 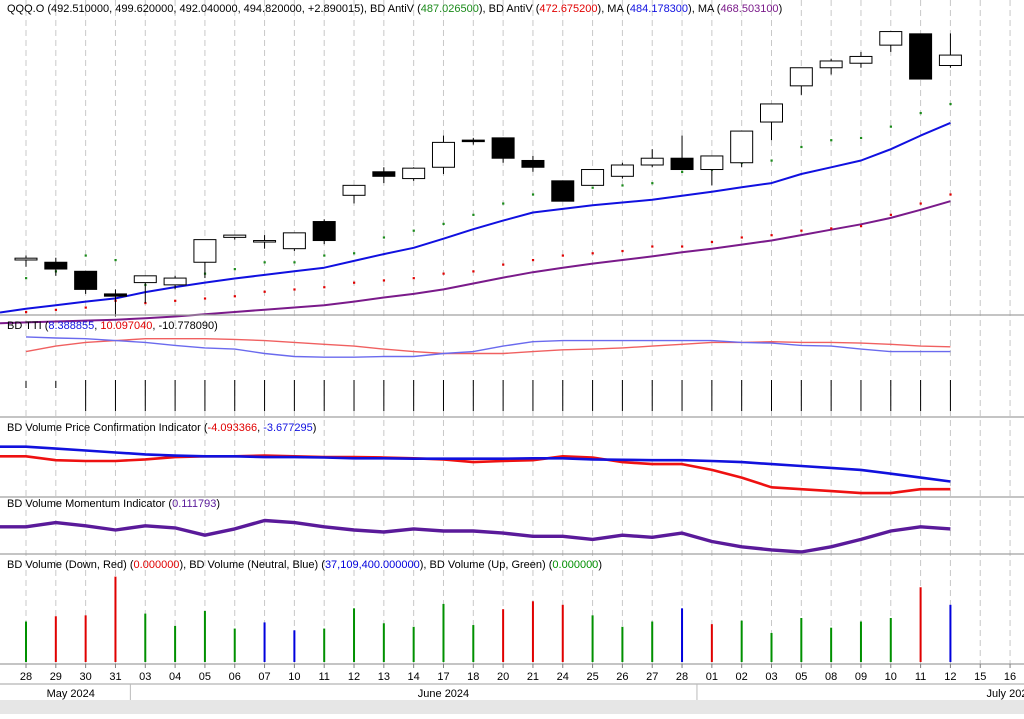 I want to click on tti-panel, so click(x=488, y=373).